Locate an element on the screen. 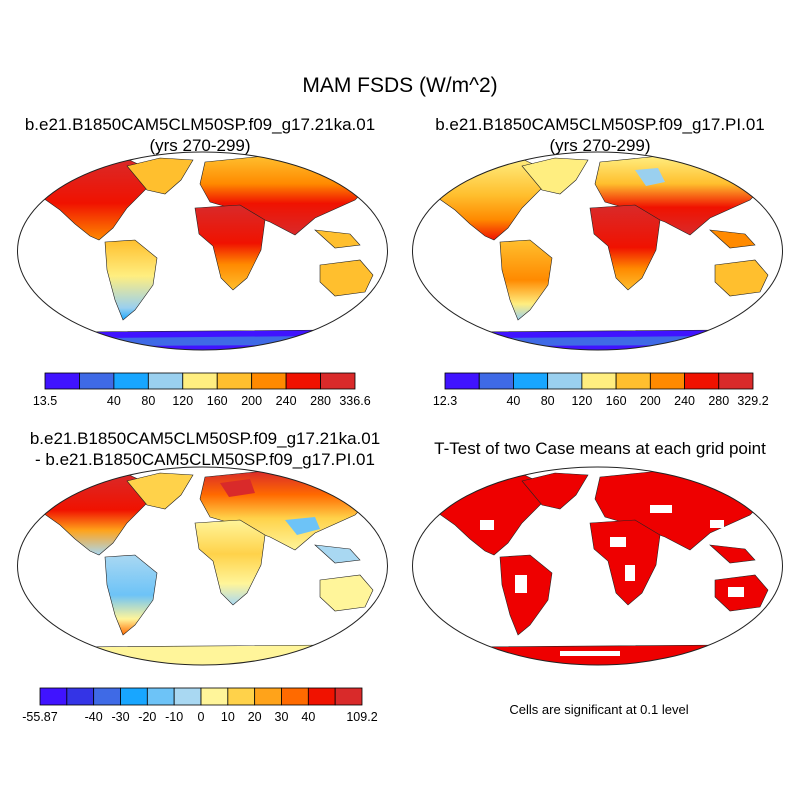 This screenshot has width=800, height=800. colorbar-tick-label: 109.2 is located at coordinates (361, 717).